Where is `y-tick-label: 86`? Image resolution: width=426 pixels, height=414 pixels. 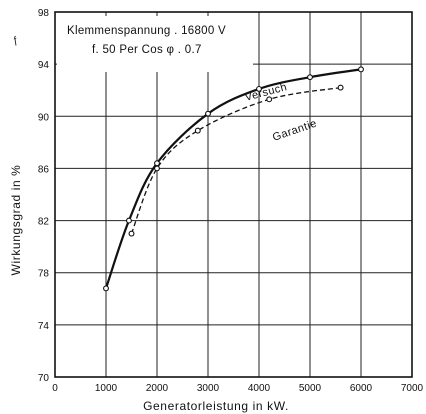 y-tick-label: 86 is located at coordinates (44, 169).